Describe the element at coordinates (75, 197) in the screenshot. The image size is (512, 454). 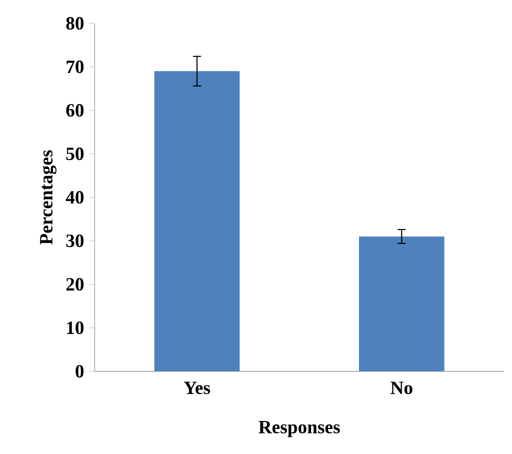
I see `y-tick-label: 40` at that location.